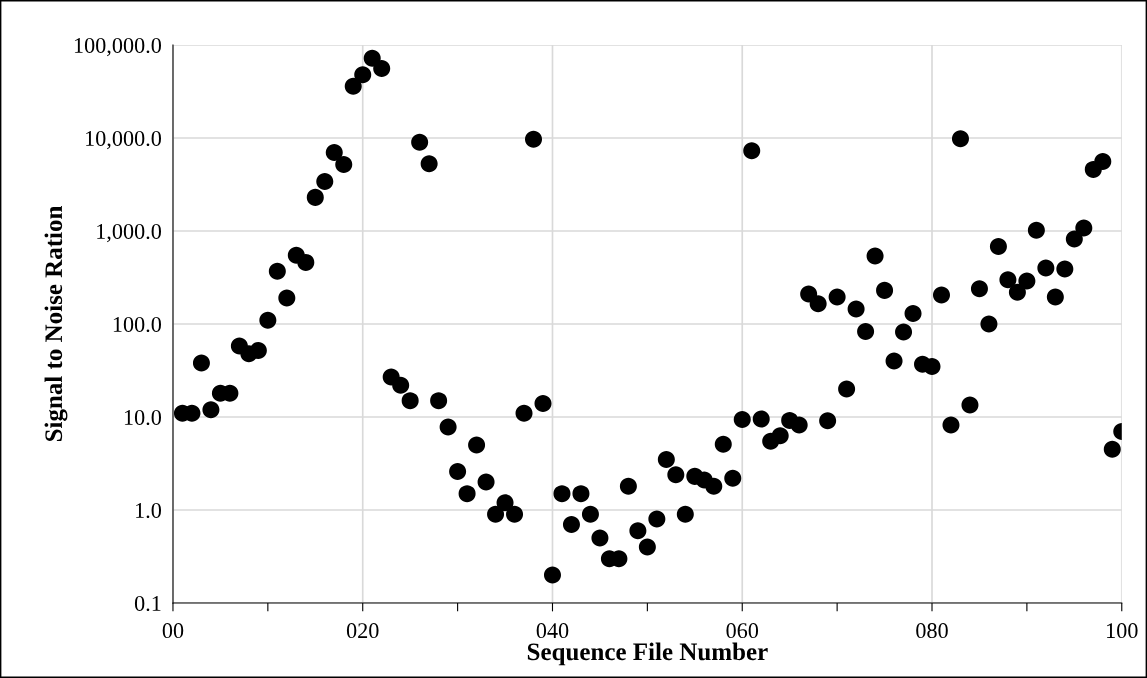  Describe the element at coordinates (143, 417) in the screenshot. I see `y-tick-label: 10.0` at that location.